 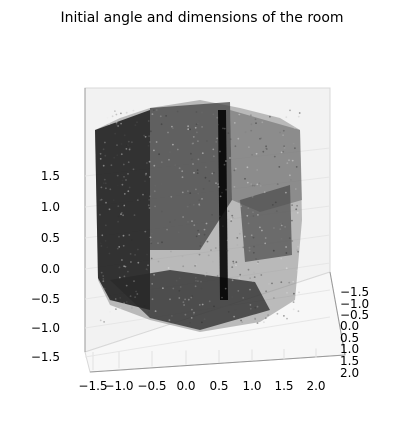 I want to click on x-tick-label: −0.5, so click(x=151, y=386).